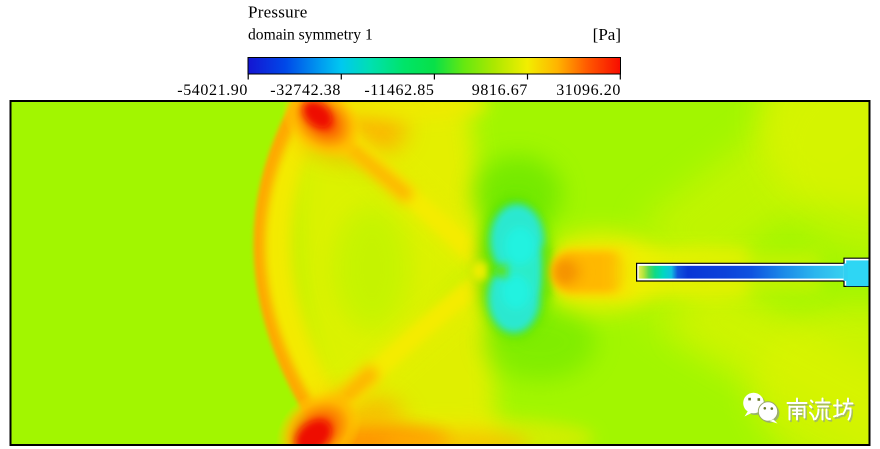  Describe the element at coordinates (500, 90) in the screenshot. I see `svg-text: 9816.67` at that location.